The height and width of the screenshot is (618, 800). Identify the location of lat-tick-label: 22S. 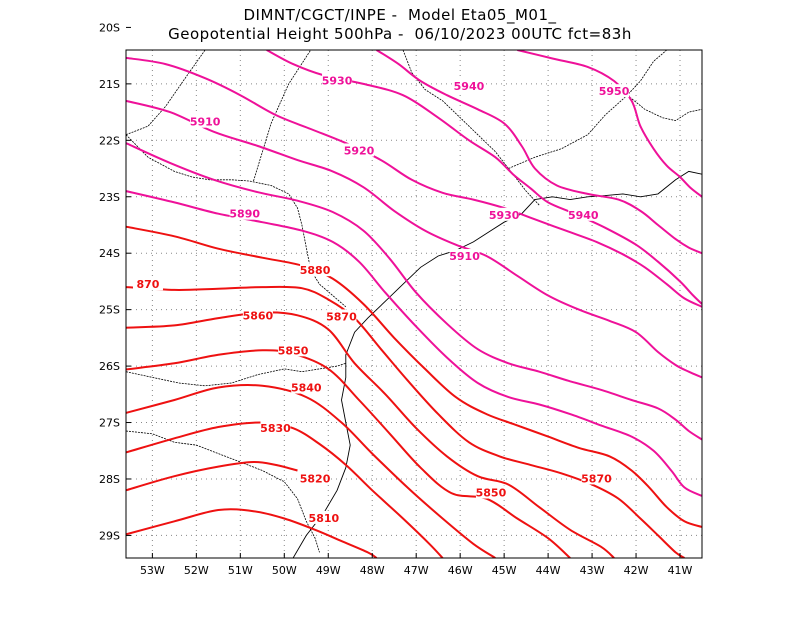
(109, 140).